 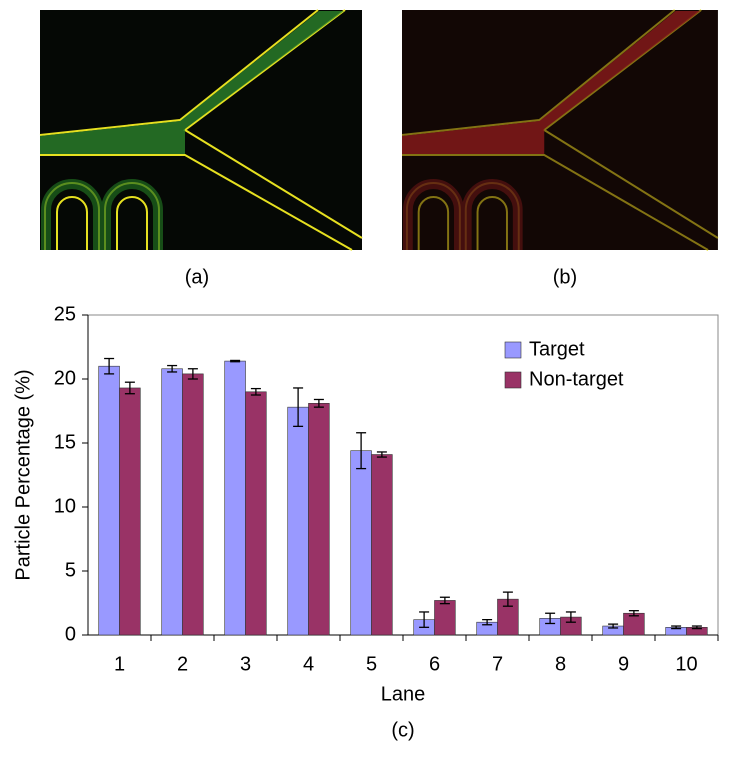 What do you see at coordinates (371, 664) in the screenshot?
I see `x-tick-label: 5` at bounding box center [371, 664].